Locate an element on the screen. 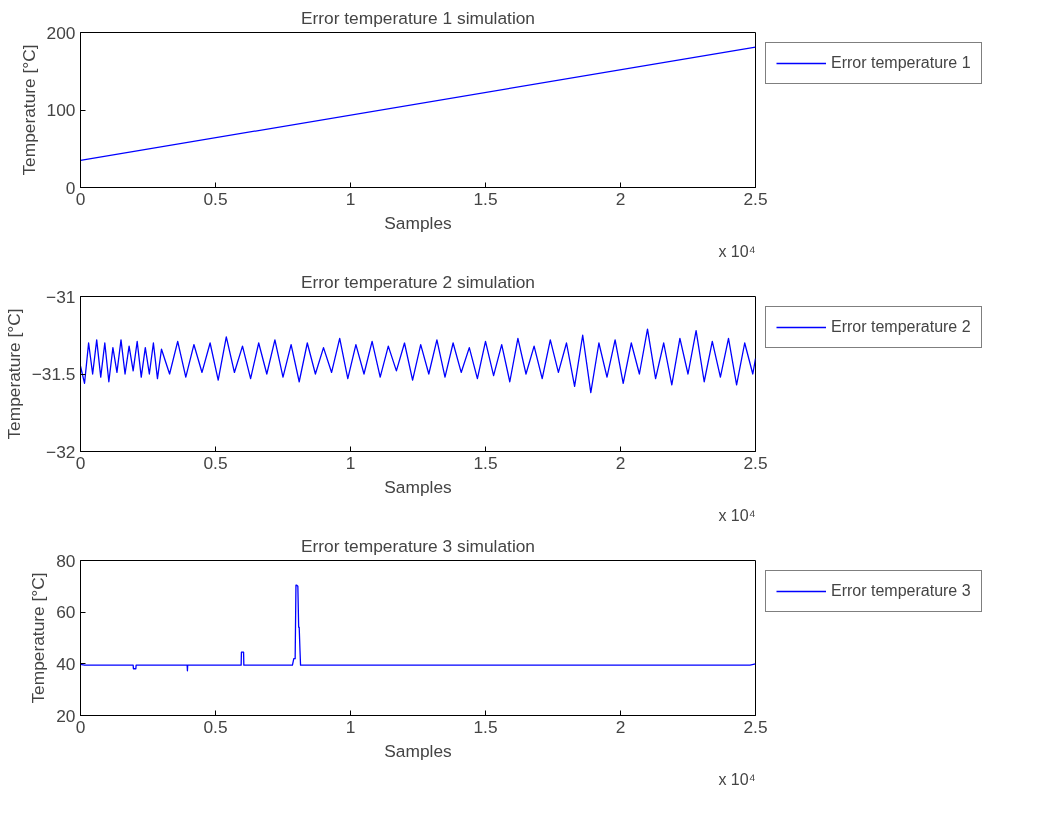  y-tick-label: −31 is located at coordinates (61, 296).